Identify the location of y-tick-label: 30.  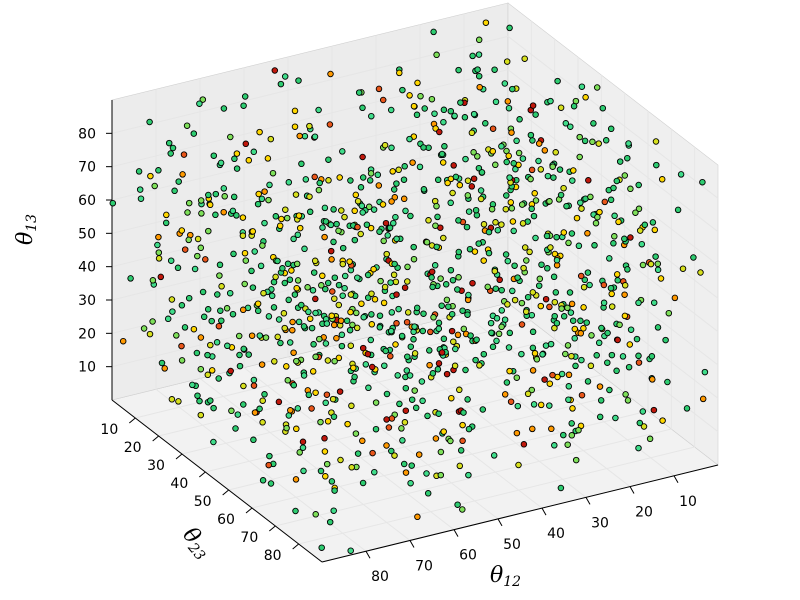
(156, 466).